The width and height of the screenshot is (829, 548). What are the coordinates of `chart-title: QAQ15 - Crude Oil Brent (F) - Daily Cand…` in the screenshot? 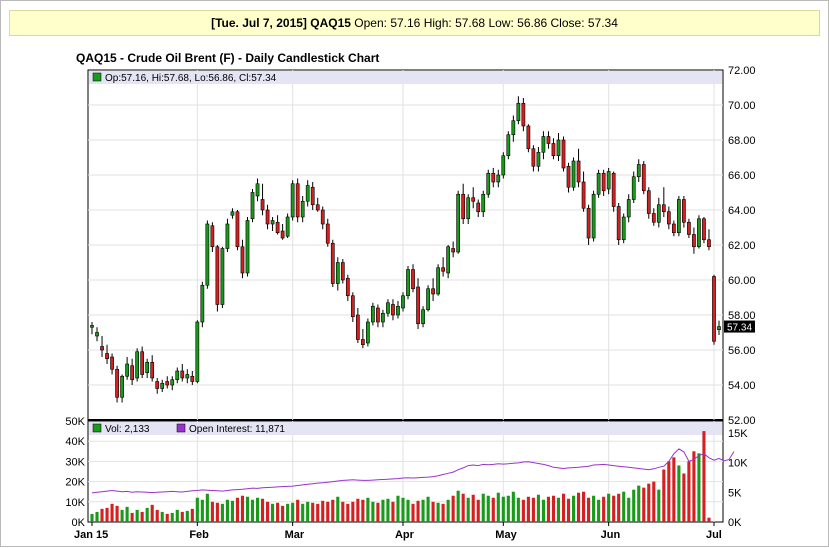 It's located at (228, 58).